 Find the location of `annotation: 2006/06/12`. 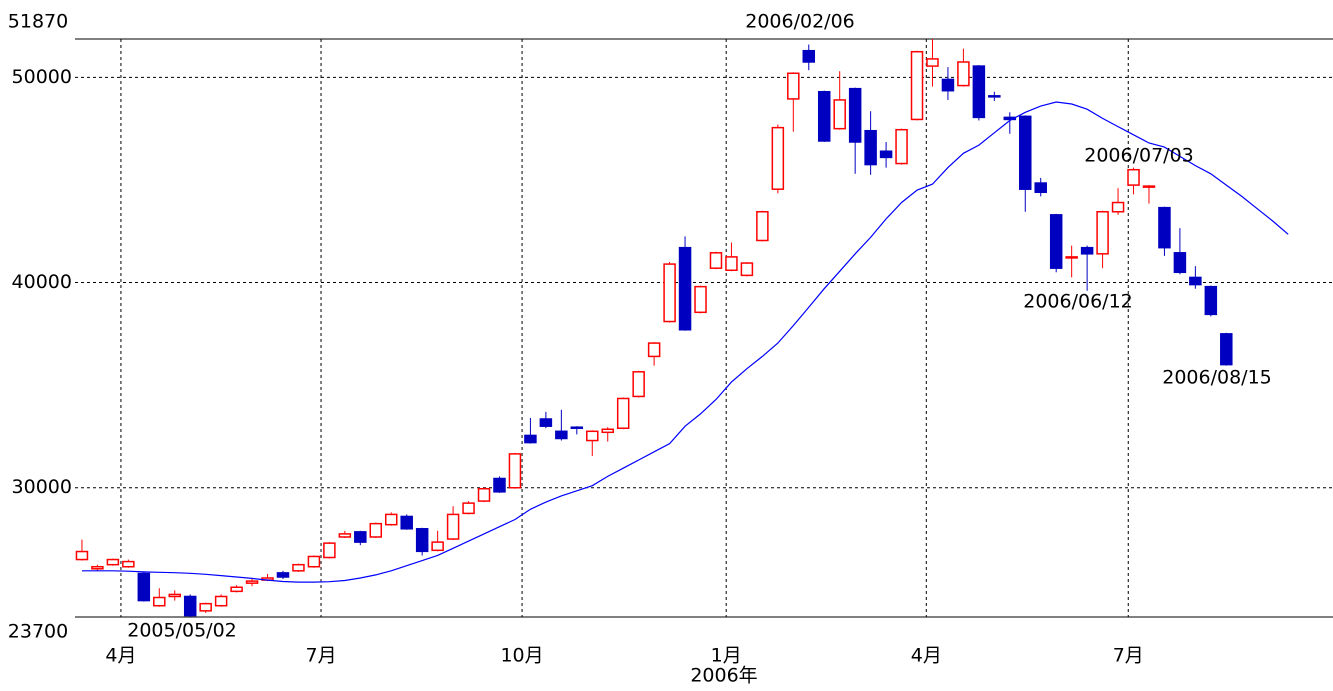

annotation: 2006/06/12 is located at coordinates (1078, 302).